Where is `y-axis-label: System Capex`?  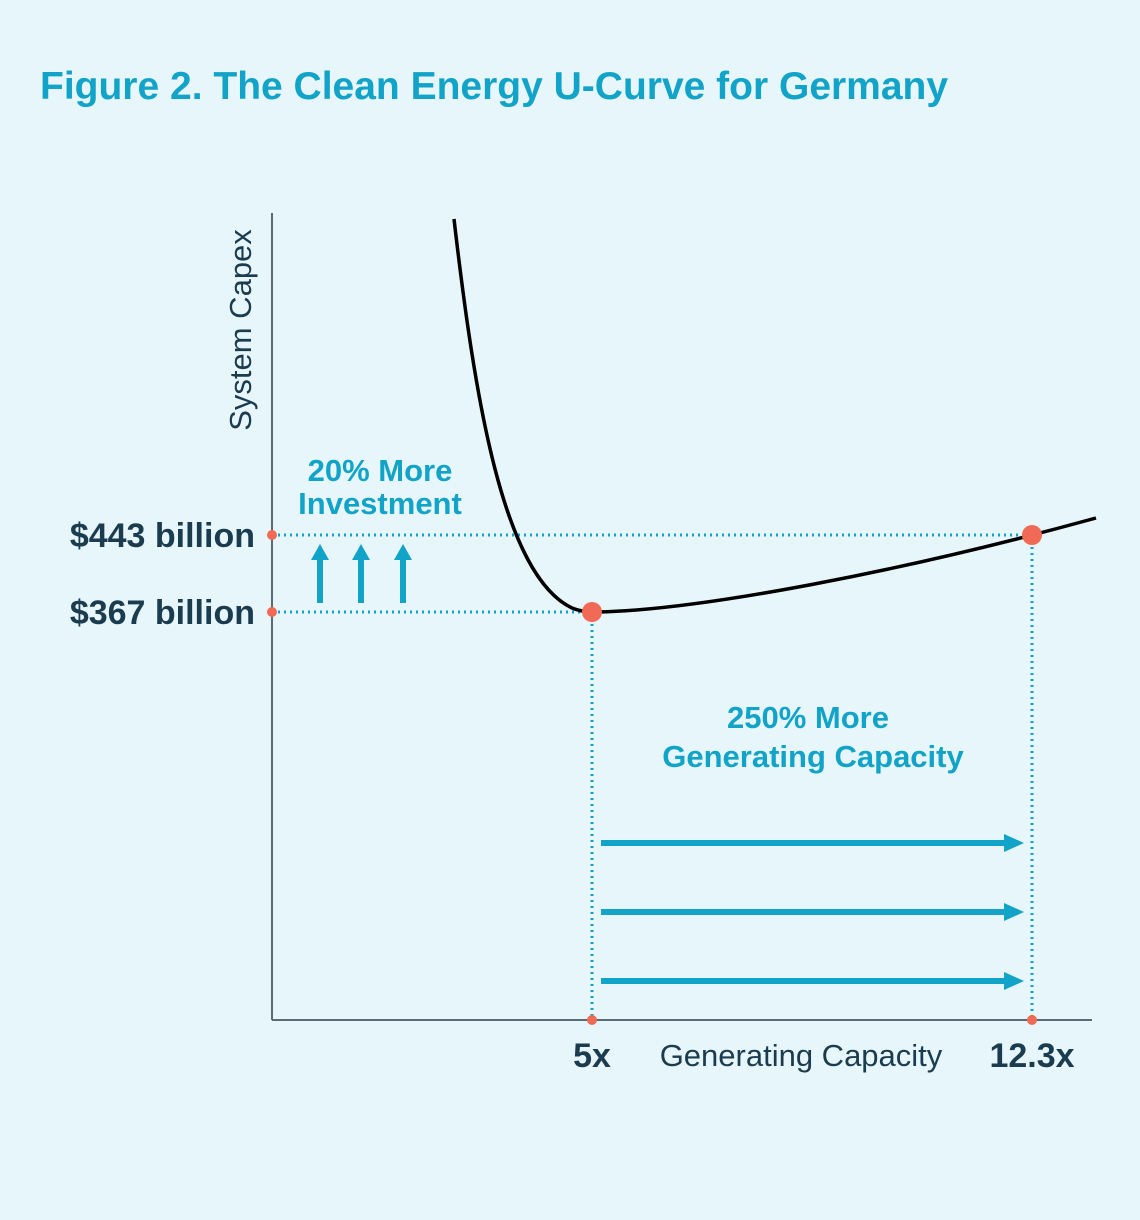
y-axis-label: System Capex is located at coordinates (240, 330).